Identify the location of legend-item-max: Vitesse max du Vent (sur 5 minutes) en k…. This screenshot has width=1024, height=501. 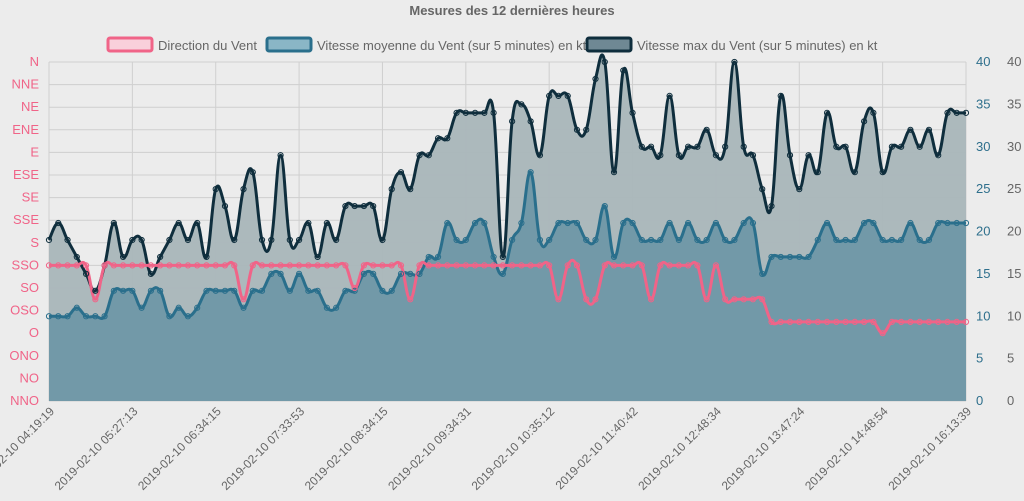
(731, 44).